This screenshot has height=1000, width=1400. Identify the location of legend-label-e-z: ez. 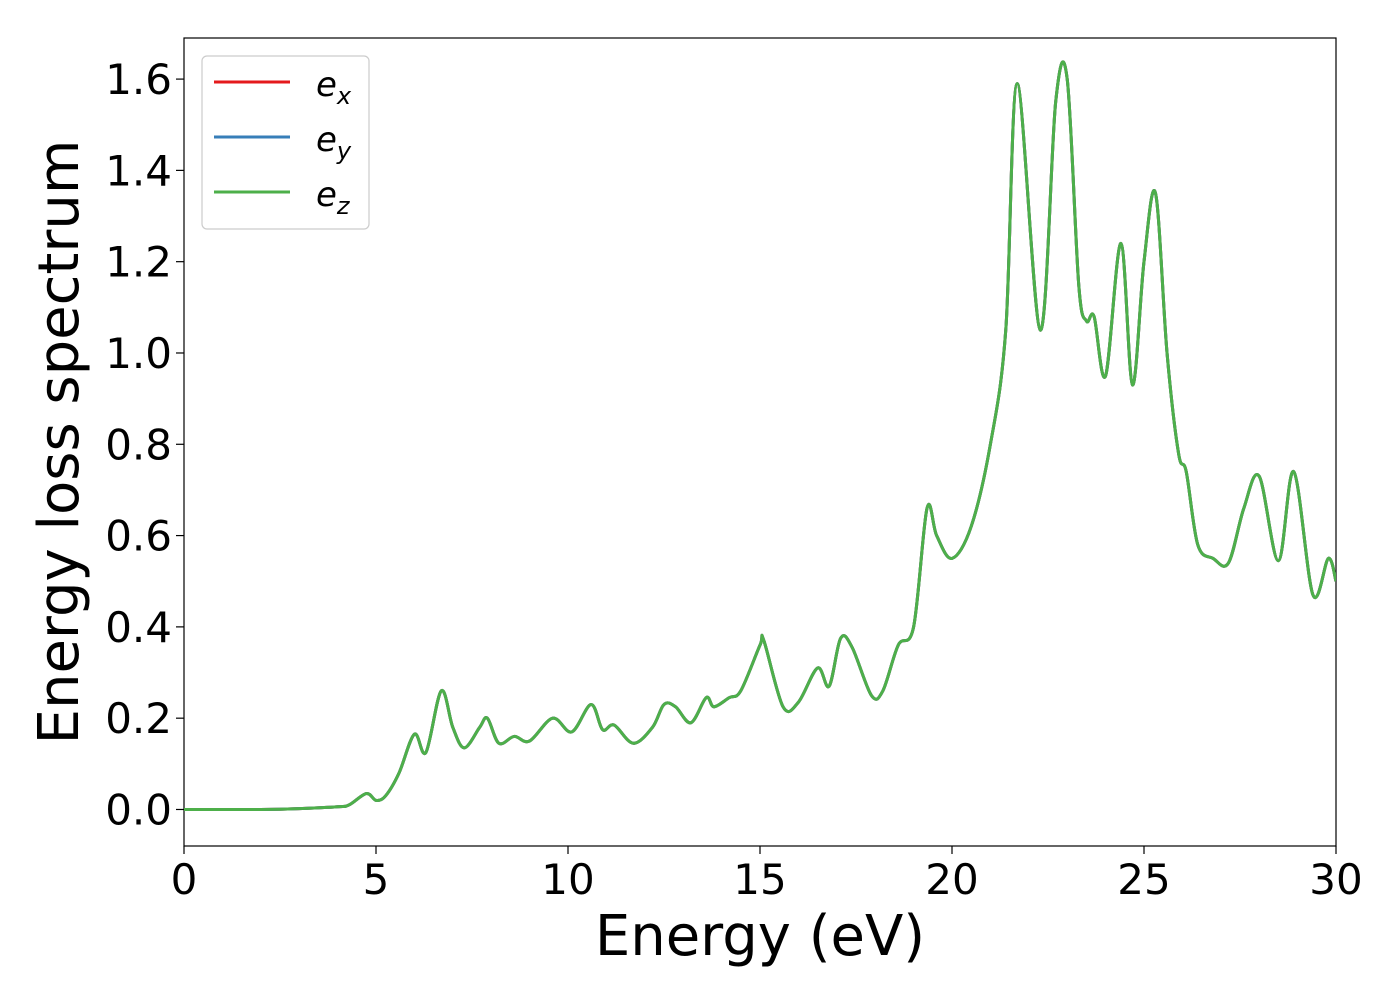
(333, 197).